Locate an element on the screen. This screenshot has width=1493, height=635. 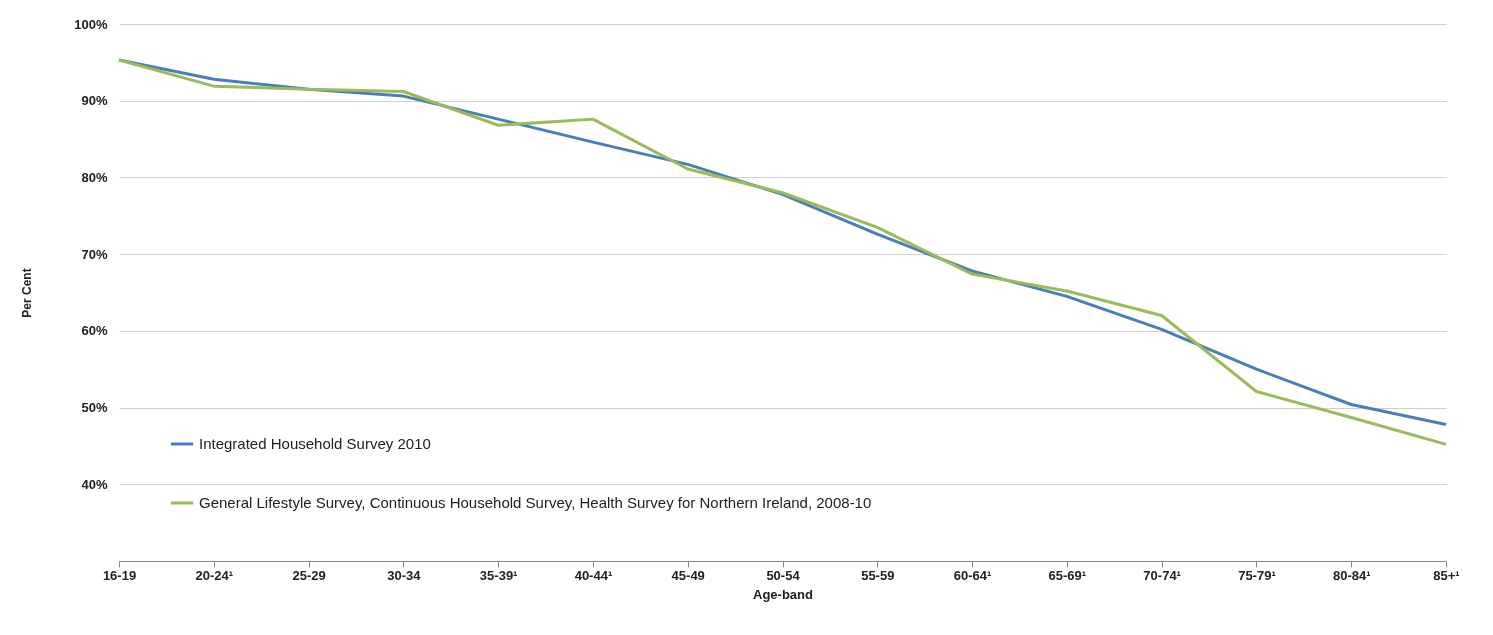
y-axis-title: Per Cent is located at coordinates (27, 293).